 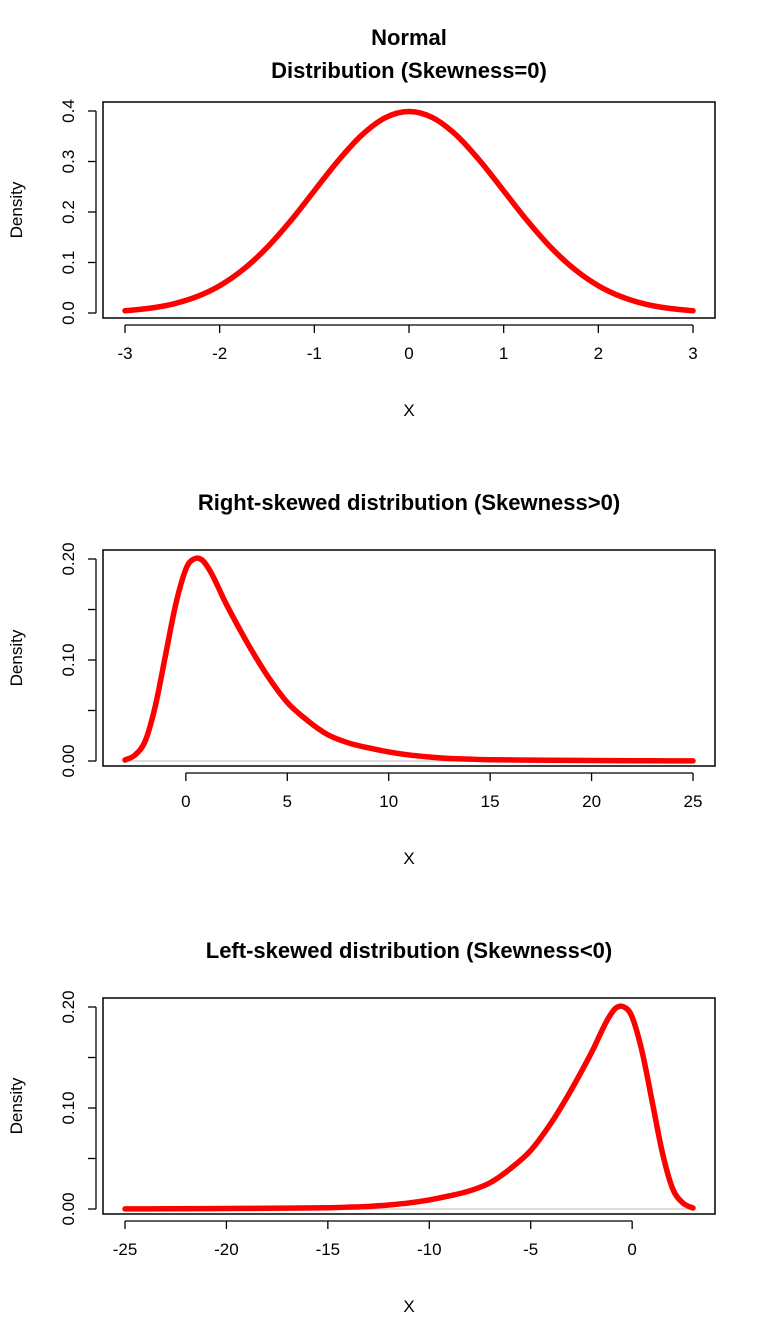 What do you see at coordinates (591, 801) in the screenshot?
I see `x-tick-label: 20` at bounding box center [591, 801].